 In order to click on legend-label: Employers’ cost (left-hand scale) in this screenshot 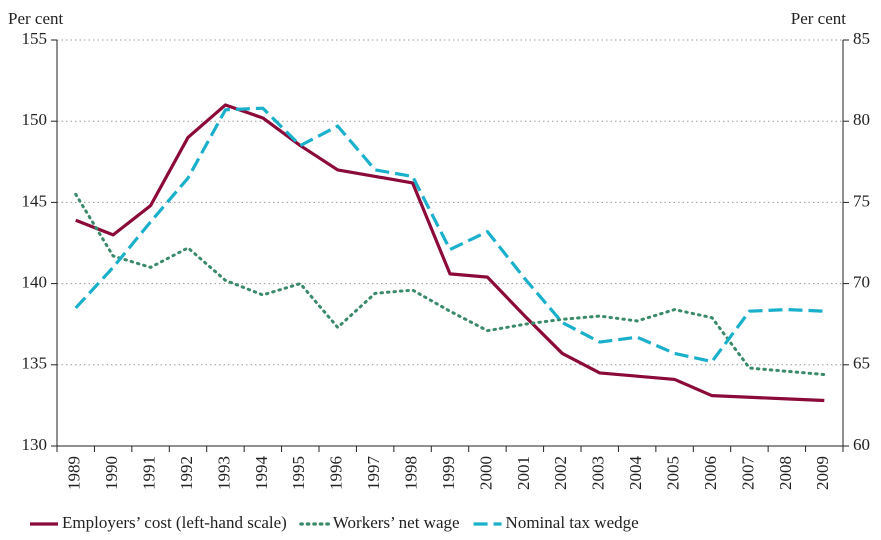, I will do `click(174, 522)`.